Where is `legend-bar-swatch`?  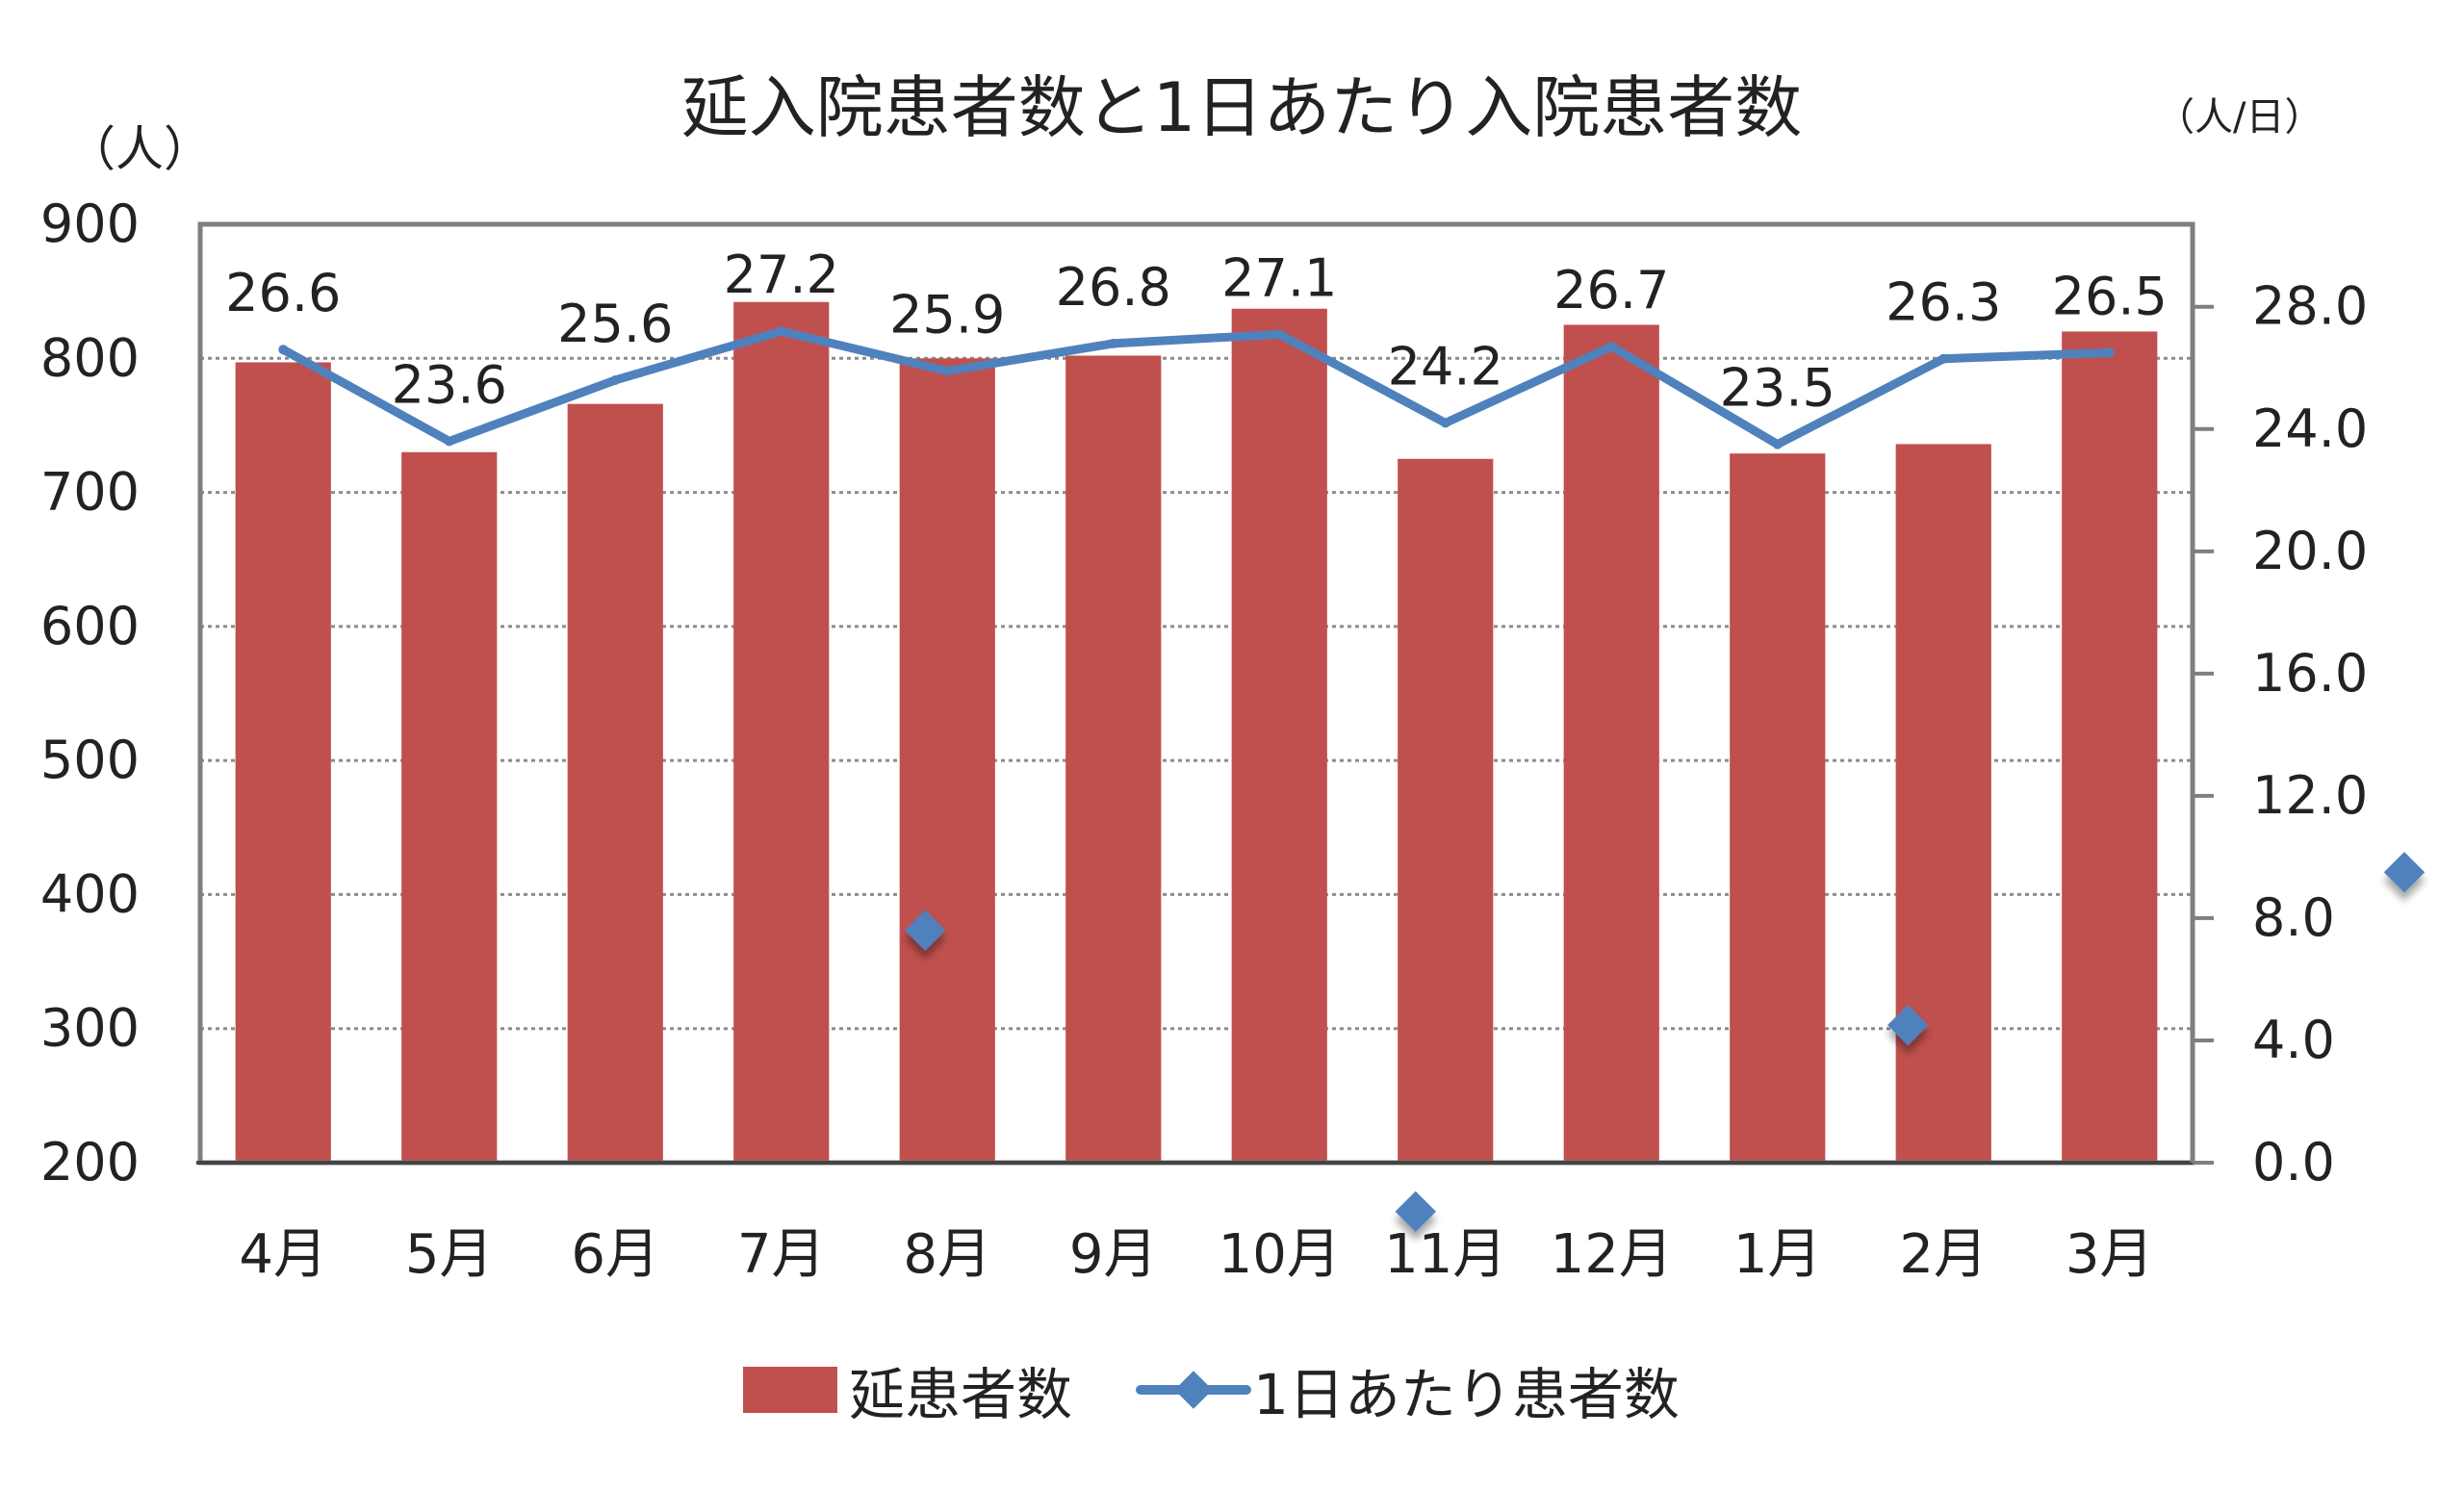 legend-bar-swatch is located at coordinates (790, 1390).